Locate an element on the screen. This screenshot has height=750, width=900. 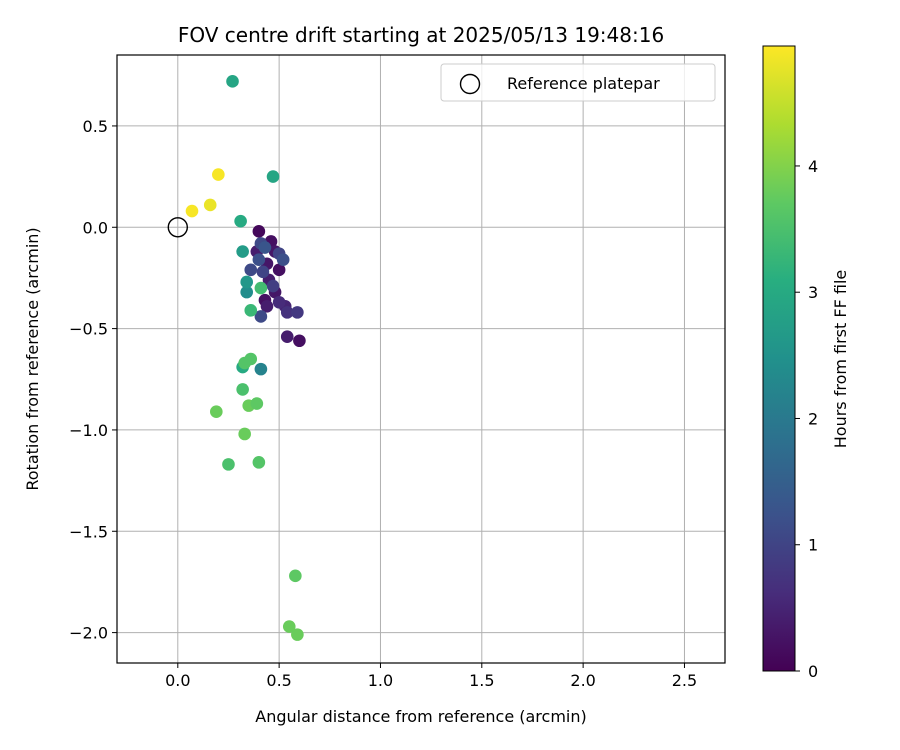
legend-box is located at coordinates (578, 82).